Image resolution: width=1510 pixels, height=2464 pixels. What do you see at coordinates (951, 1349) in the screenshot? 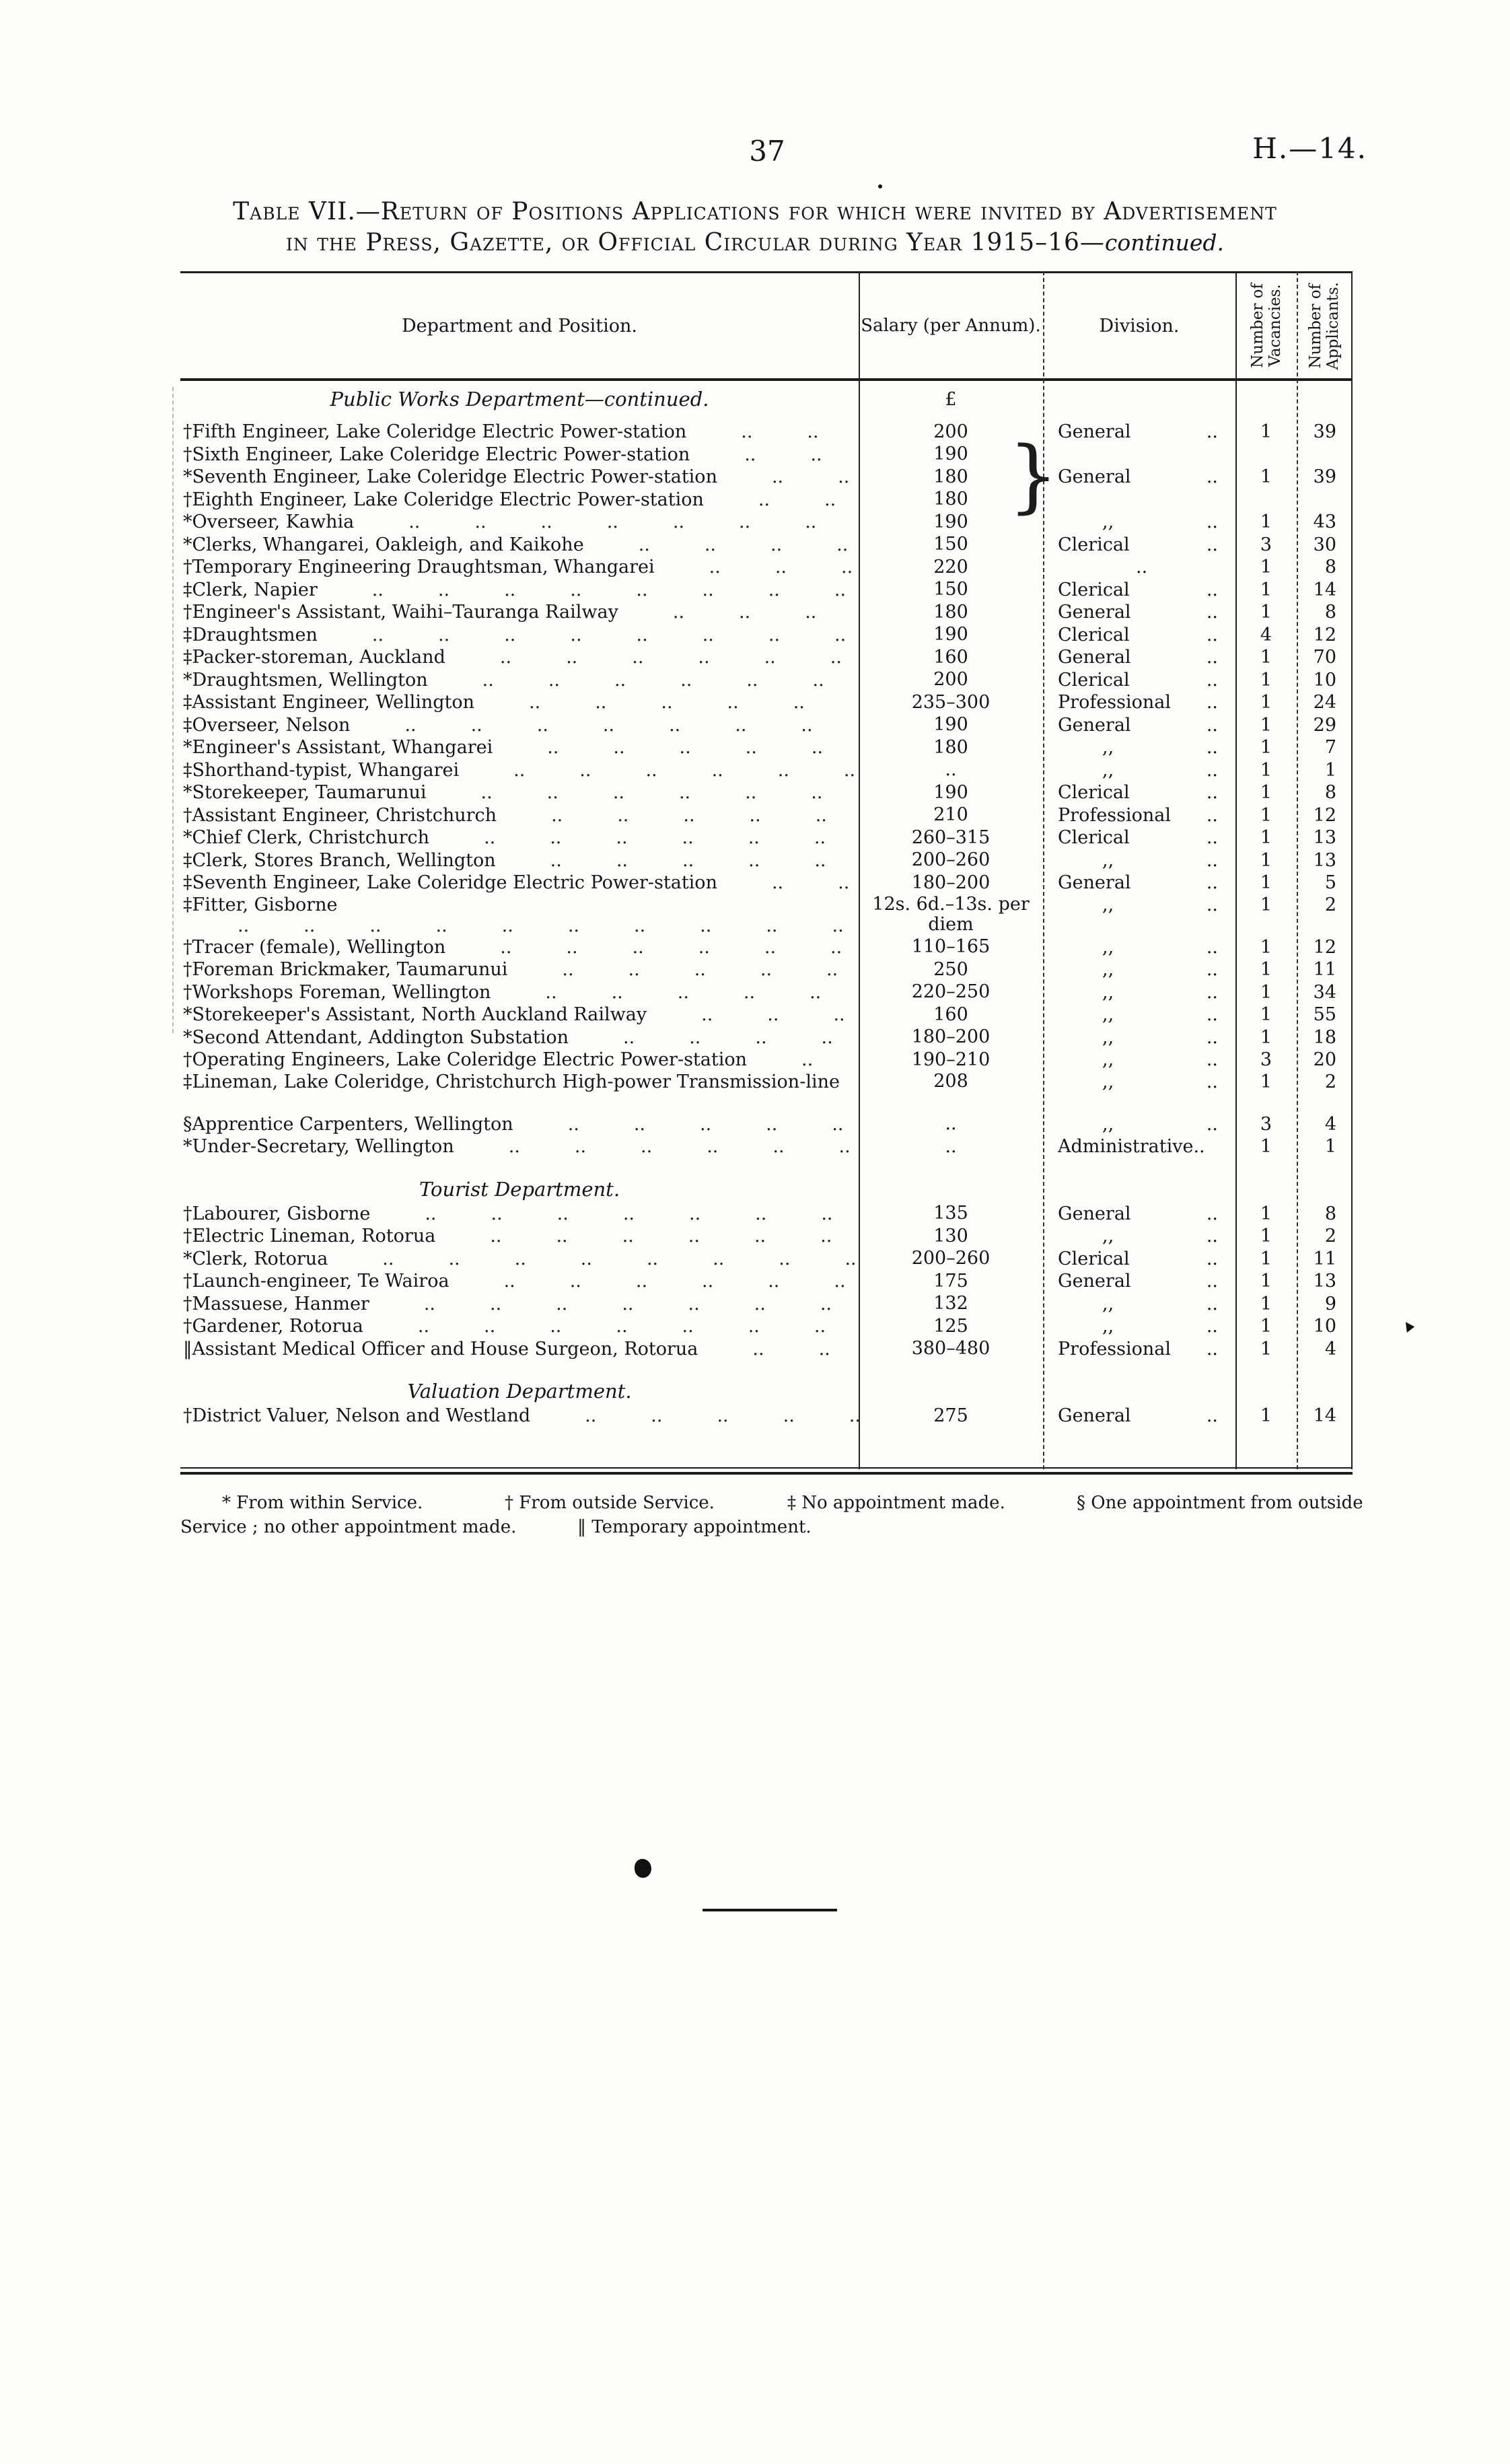
I see `salary-cell: 380–480` at bounding box center [951, 1349].